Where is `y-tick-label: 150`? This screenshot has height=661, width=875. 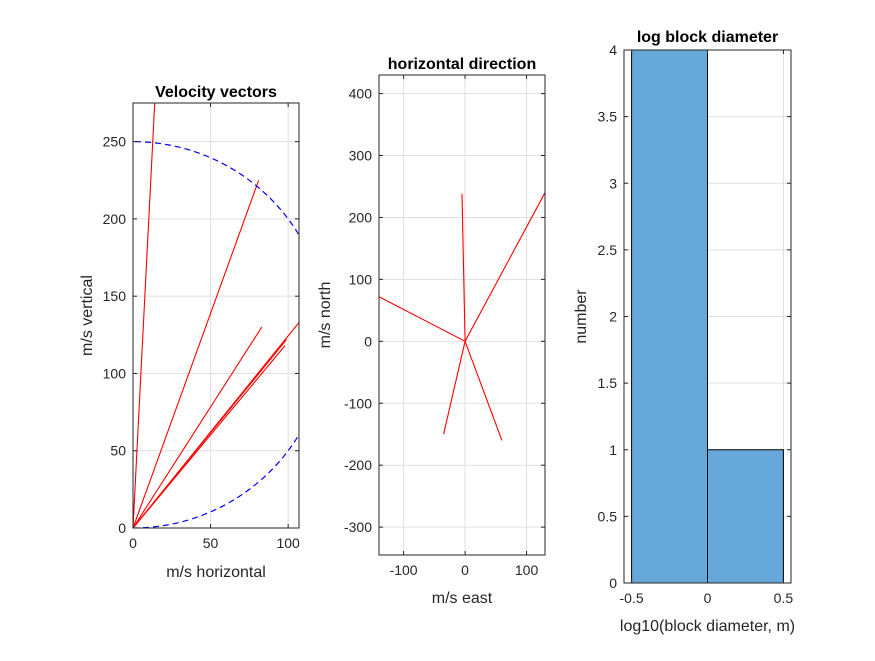 y-tick-label: 150 is located at coordinates (115, 296).